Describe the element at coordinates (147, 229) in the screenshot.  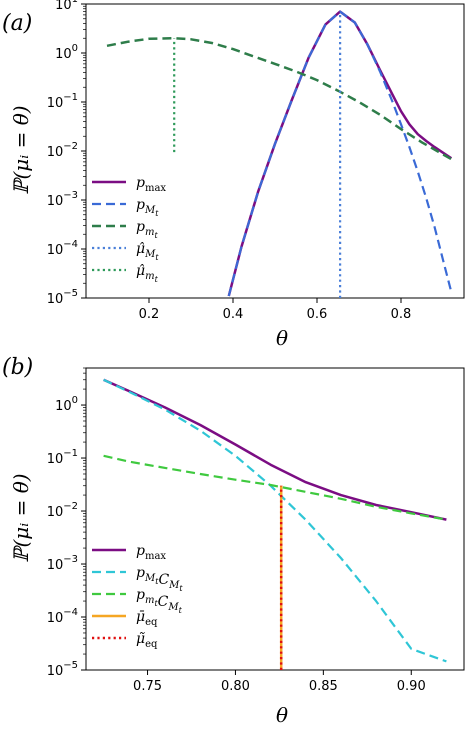
I see `legend-label: pmt` at that location.